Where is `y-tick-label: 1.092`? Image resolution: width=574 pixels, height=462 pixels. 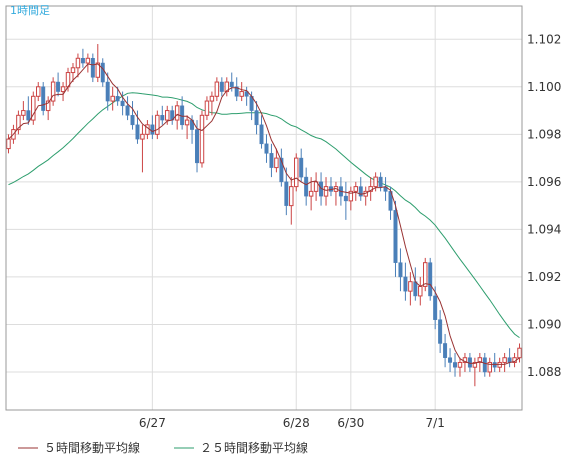 y-tick-label: 1.092 is located at coordinates (544, 277).